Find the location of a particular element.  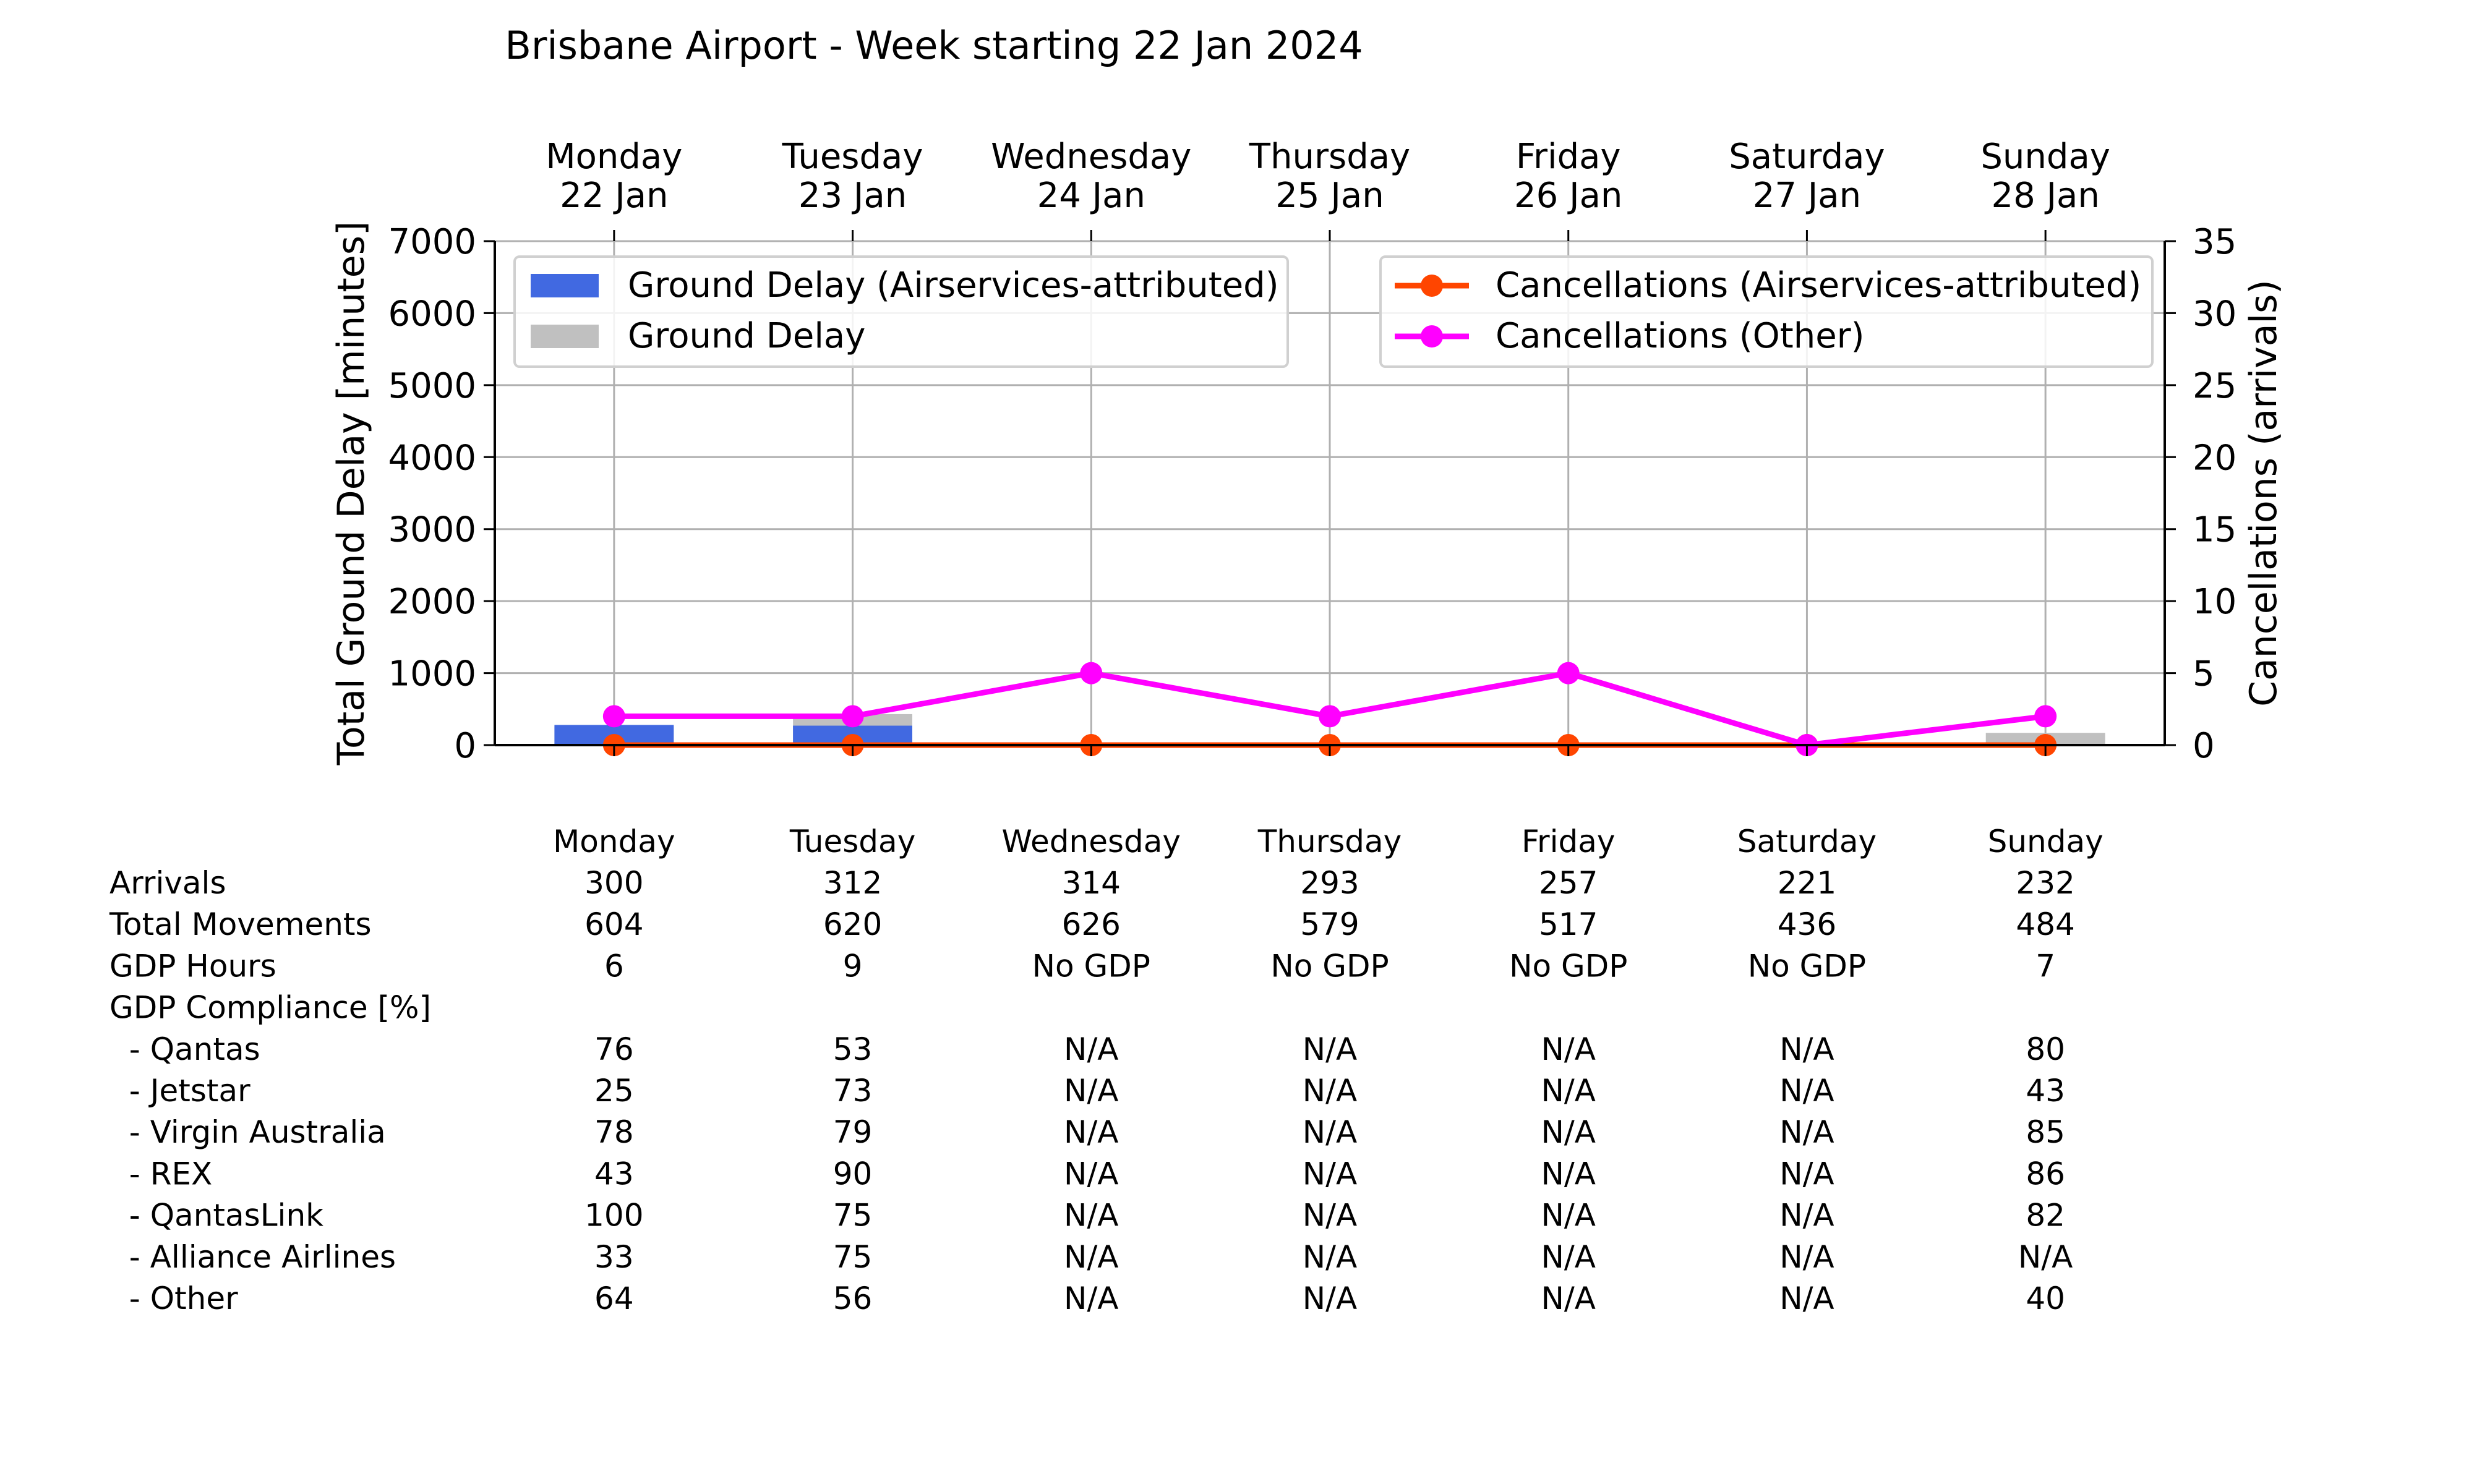

ytick-label-left: 1000 is located at coordinates (432, 674).